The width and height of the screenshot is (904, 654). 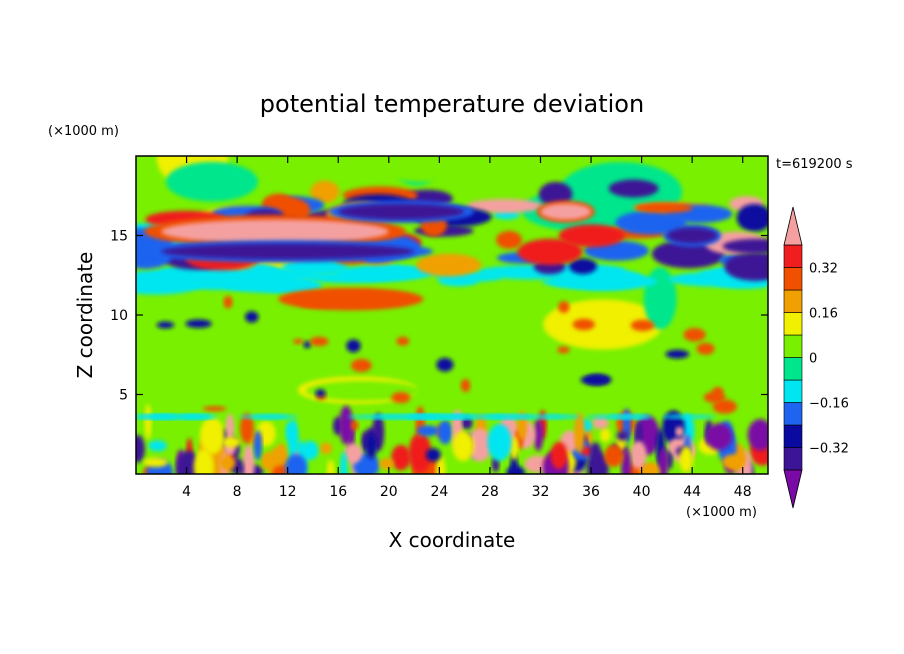 I want to click on y-unit-label: (×1000 m), so click(x=83, y=131).